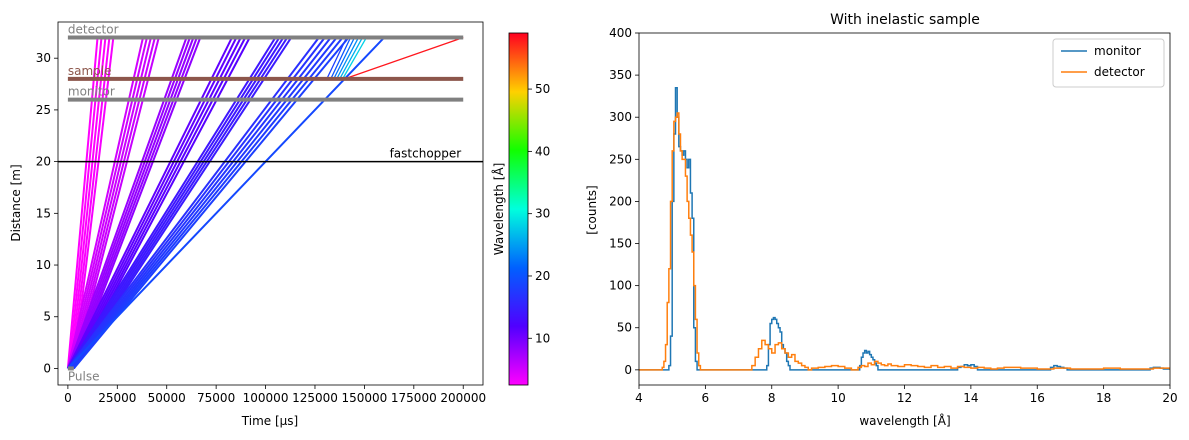 This screenshot has width=1189, height=440. Describe the element at coordinates (620, 244) in the screenshot. I see `y-tick-label: 150` at that location.